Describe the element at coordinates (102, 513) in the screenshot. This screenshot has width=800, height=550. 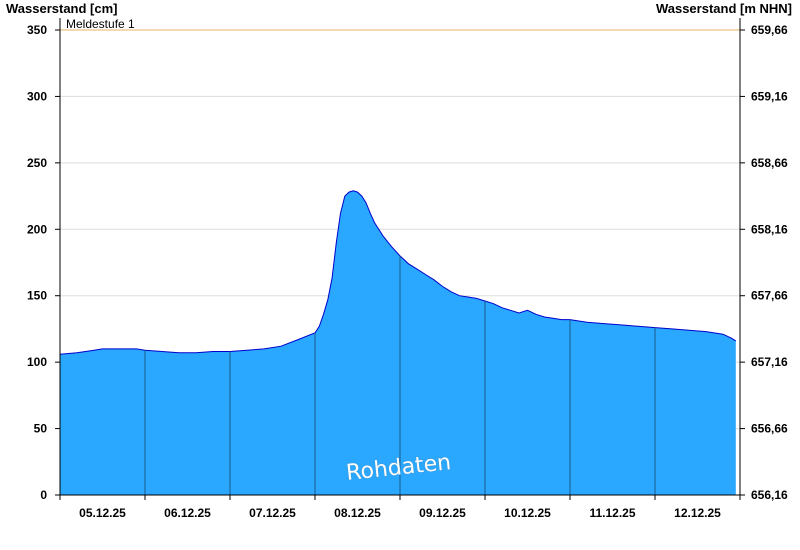
I see `x-tick-label: 05.12.25` at that location.